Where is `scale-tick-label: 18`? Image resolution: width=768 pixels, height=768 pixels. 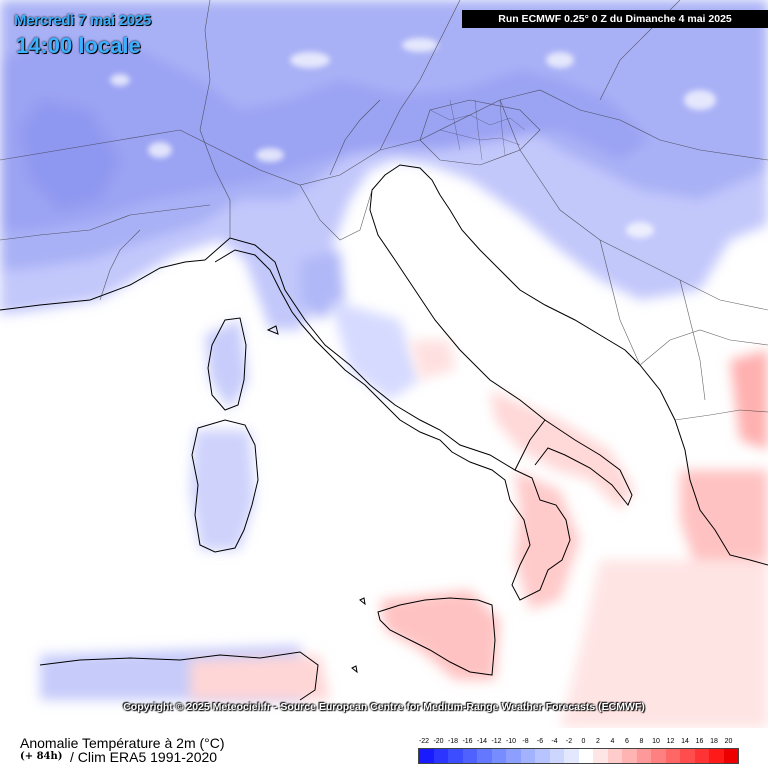
scale-tick-label: 18 is located at coordinates (714, 741).